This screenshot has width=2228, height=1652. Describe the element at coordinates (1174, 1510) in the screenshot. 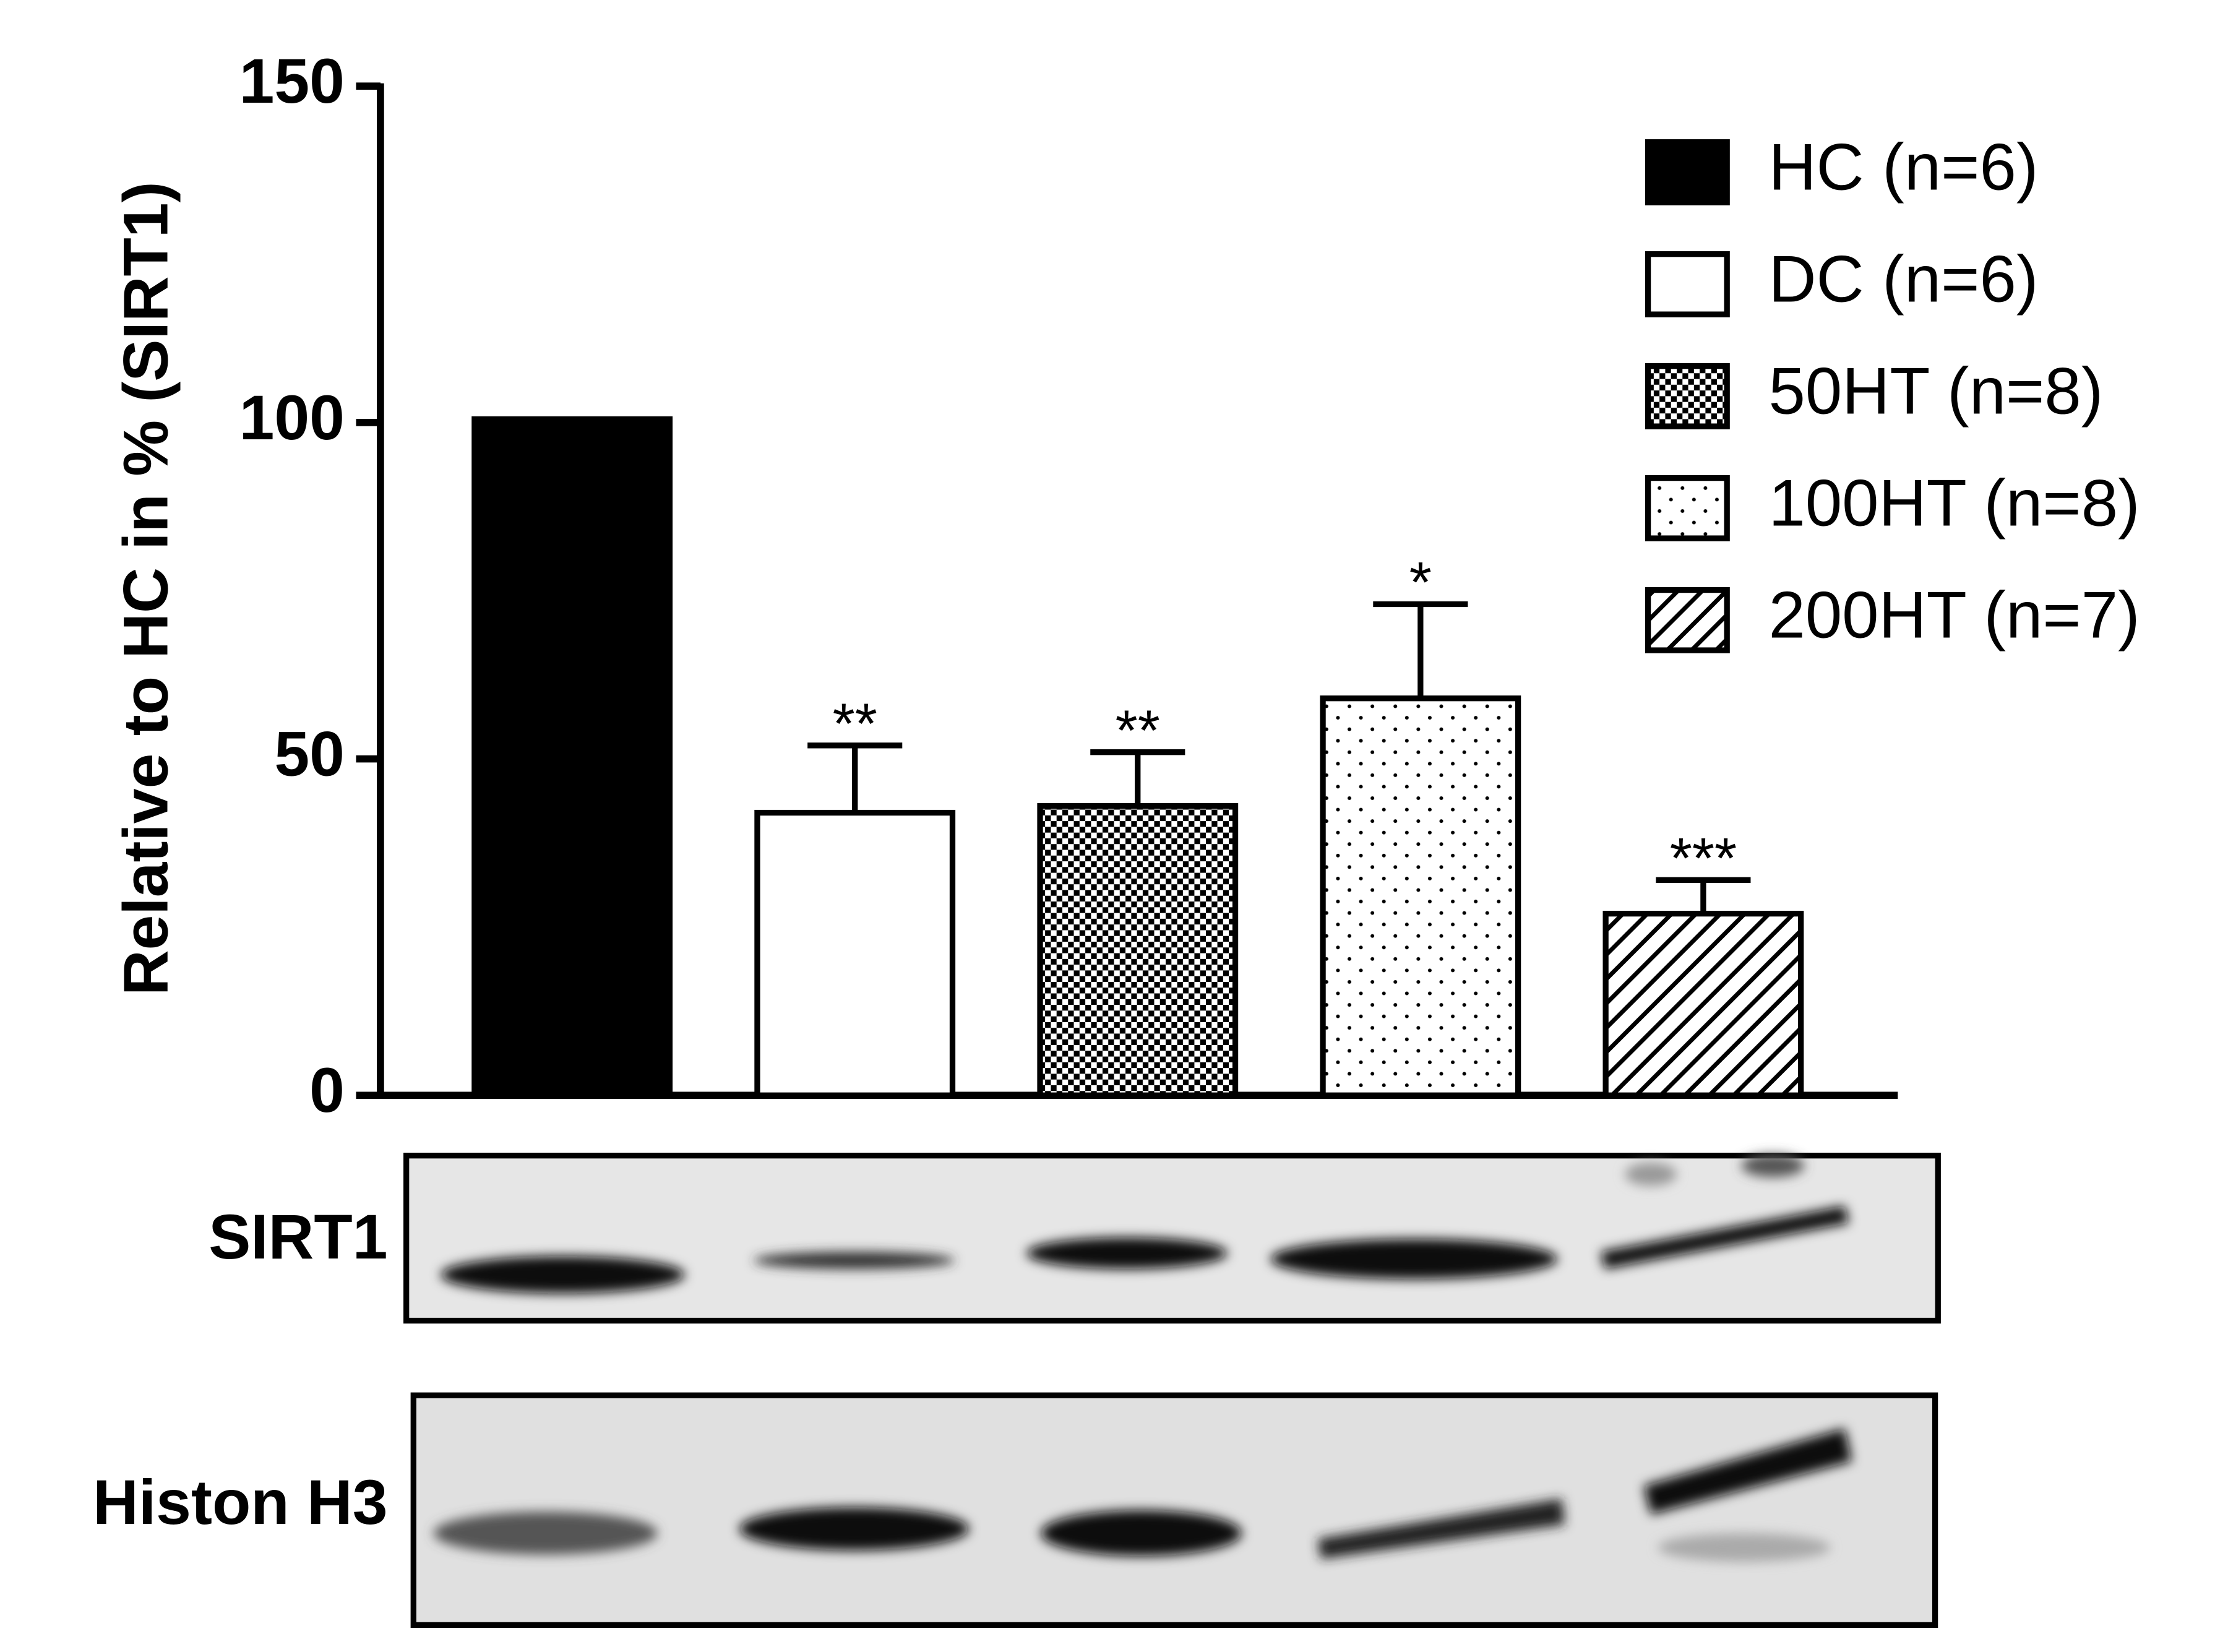

I see `western-blot-histone` at that location.